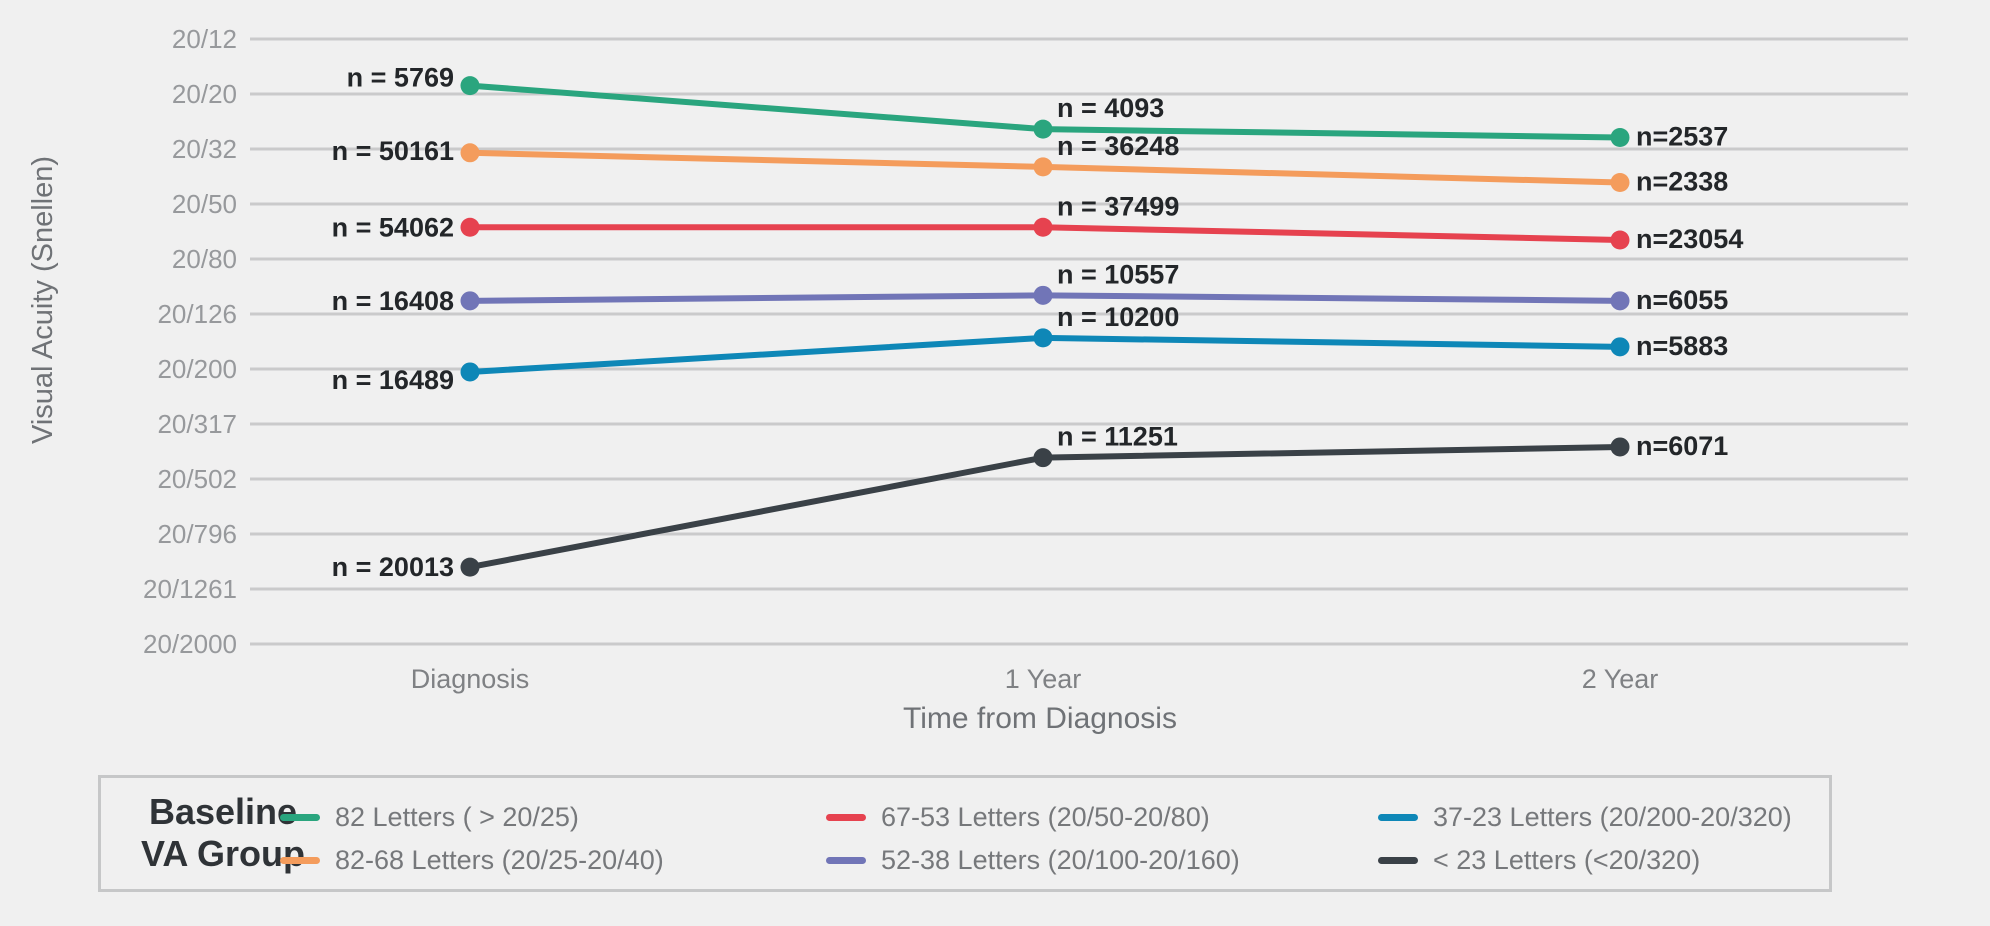 The image size is (1990, 926). Describe the element at coordinates (499, 859) in the screenshot. I see `legend-item-label: 82-68 Letters (20/25-20/40)` at that location.